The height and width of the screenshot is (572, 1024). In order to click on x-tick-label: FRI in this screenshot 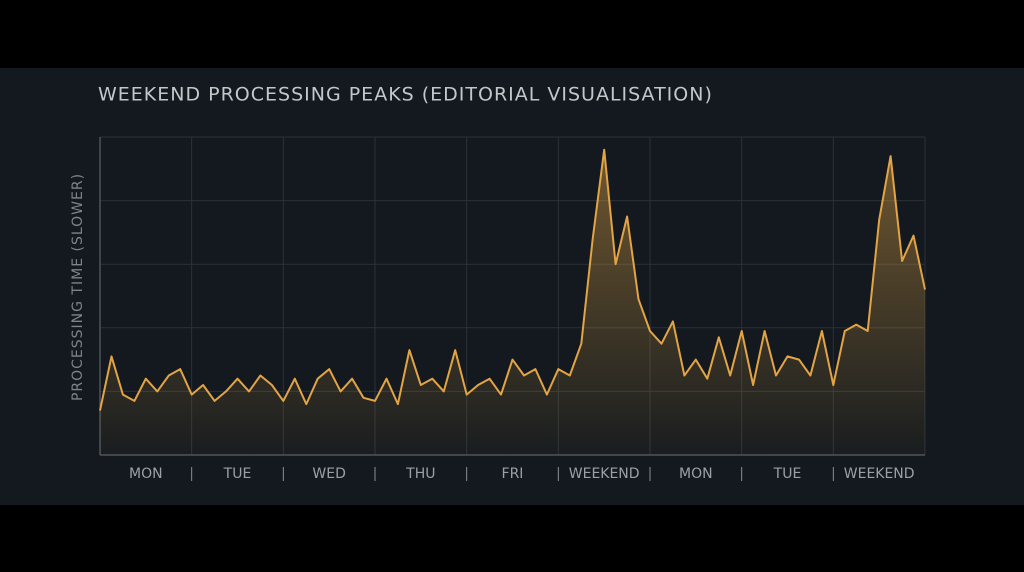, I will do `click(513, 474)`.